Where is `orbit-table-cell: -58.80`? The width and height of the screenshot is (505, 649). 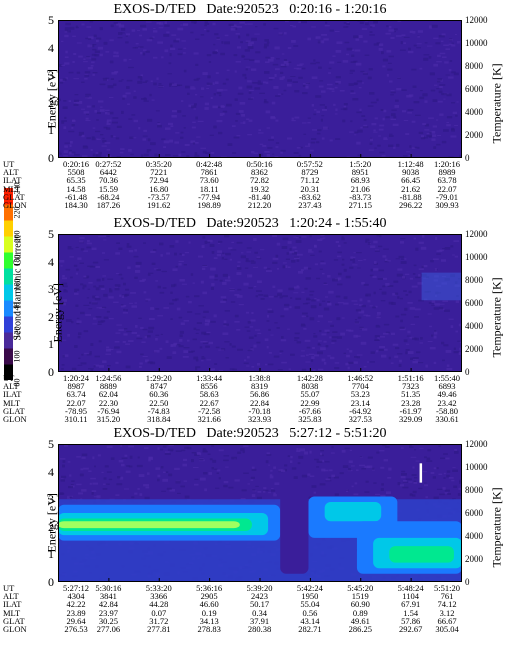
orbit-table-cell: -58.80 is located at coordinates (447, 410).